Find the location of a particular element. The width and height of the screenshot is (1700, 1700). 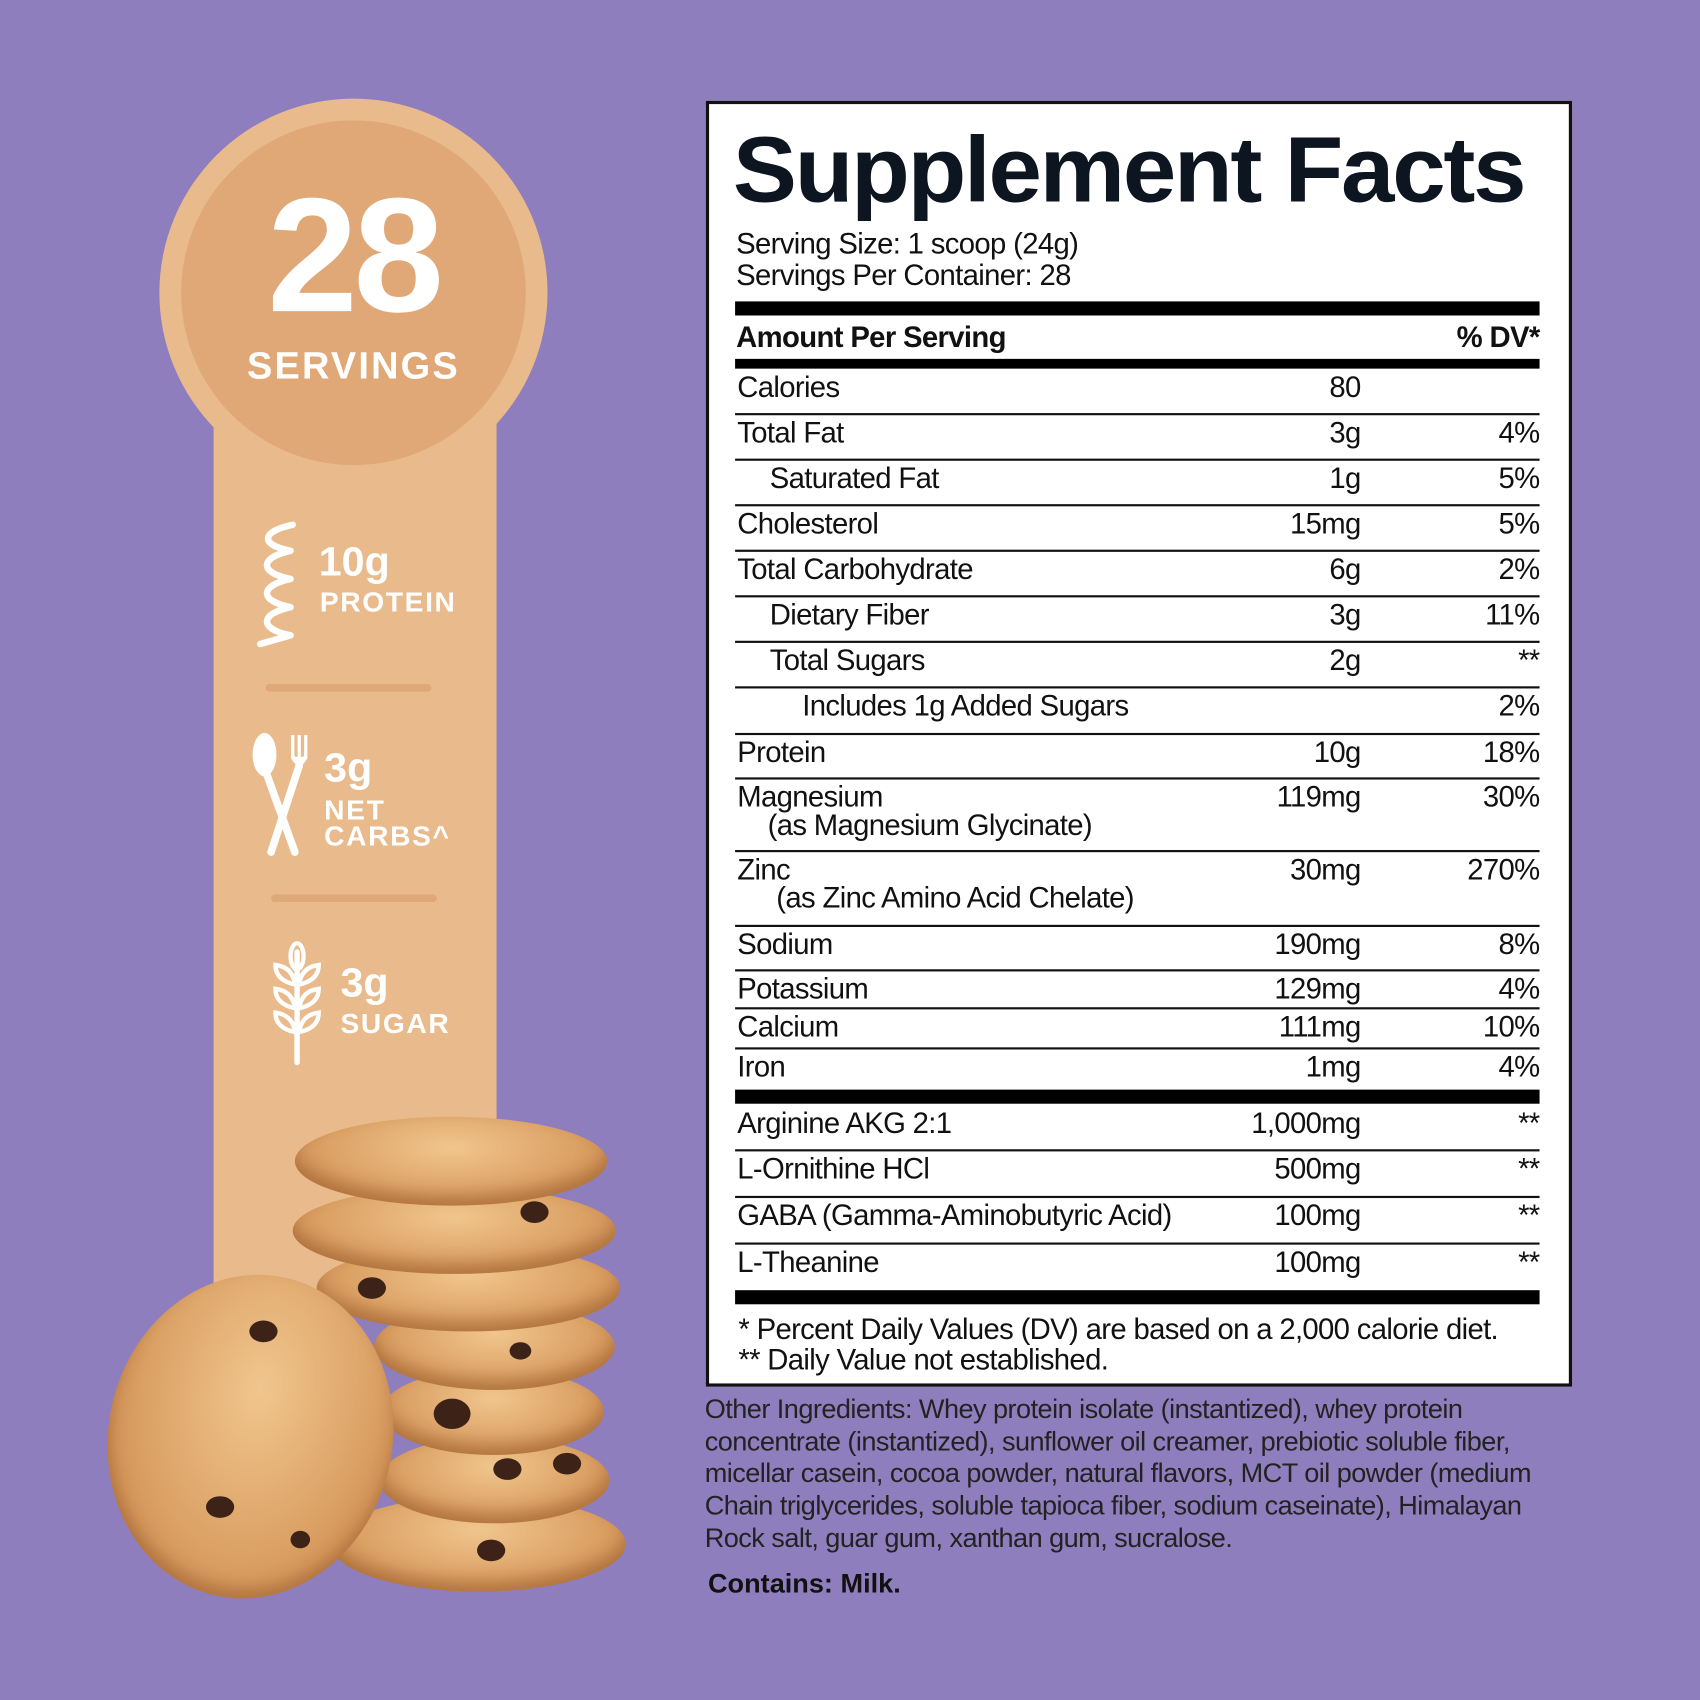

facts-row: L-Theanine 100mg ** is located at coordinates (1137, 1265).